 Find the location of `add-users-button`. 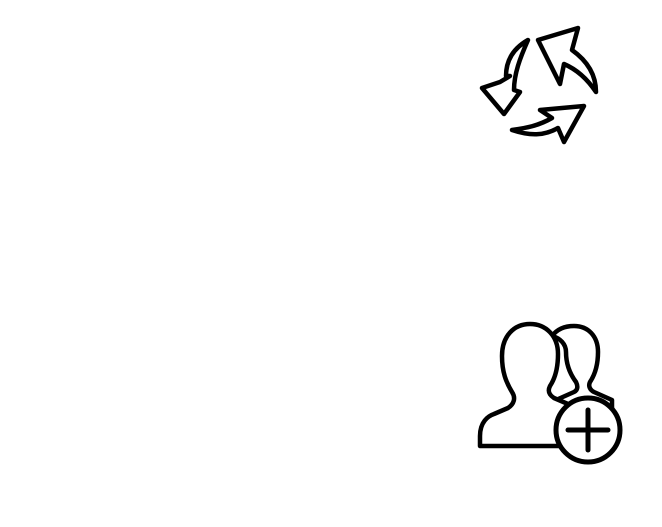

add-users-button is located at coordinates (551, 394).